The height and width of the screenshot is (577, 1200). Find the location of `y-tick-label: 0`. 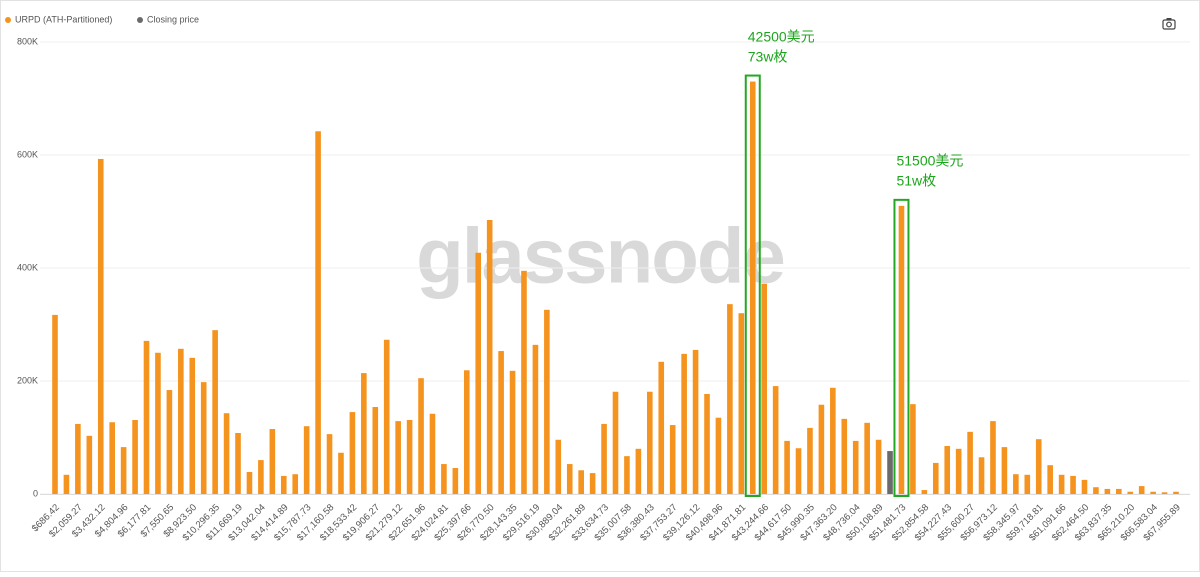

y-tick-label: 0 is located at coordinates (35, 493).